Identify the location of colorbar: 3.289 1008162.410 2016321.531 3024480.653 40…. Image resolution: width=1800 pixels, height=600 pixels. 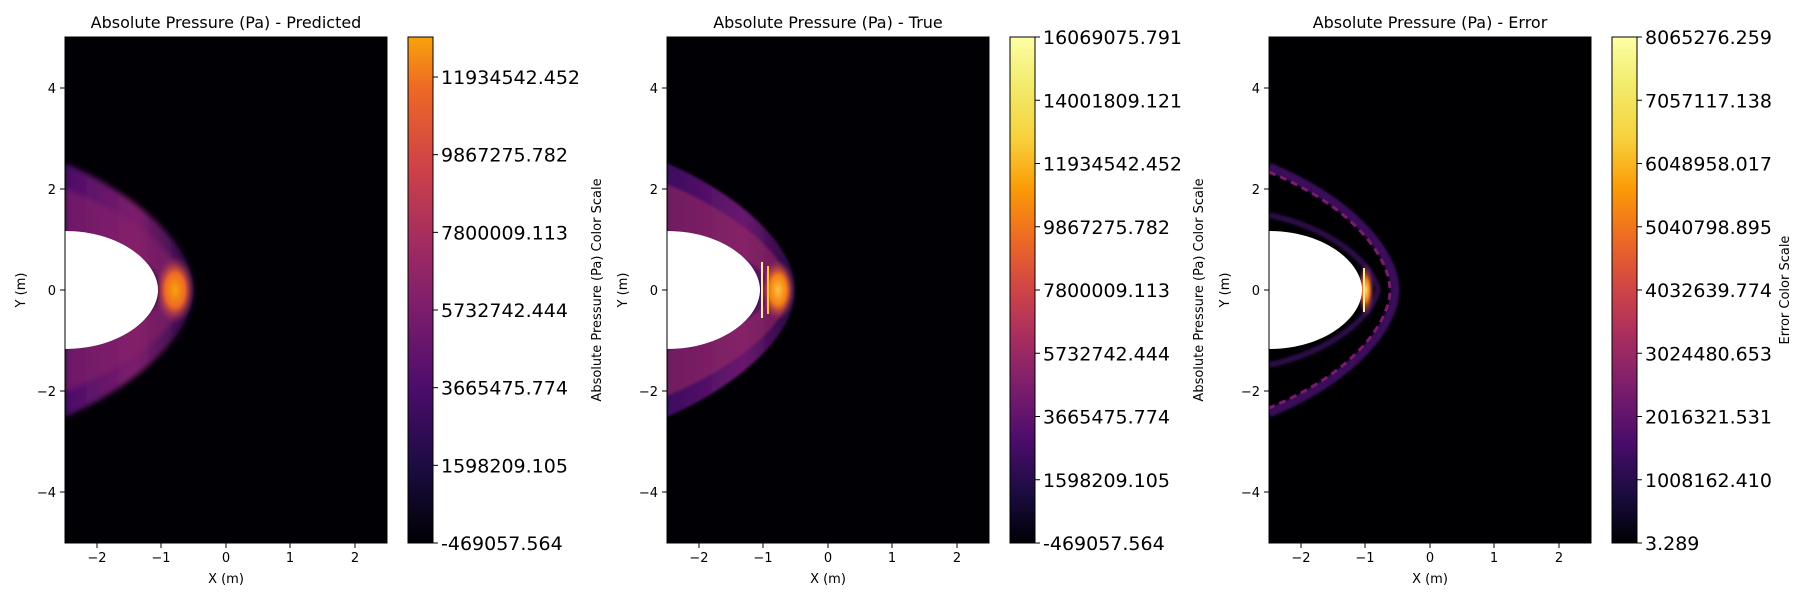
(1702, 291).